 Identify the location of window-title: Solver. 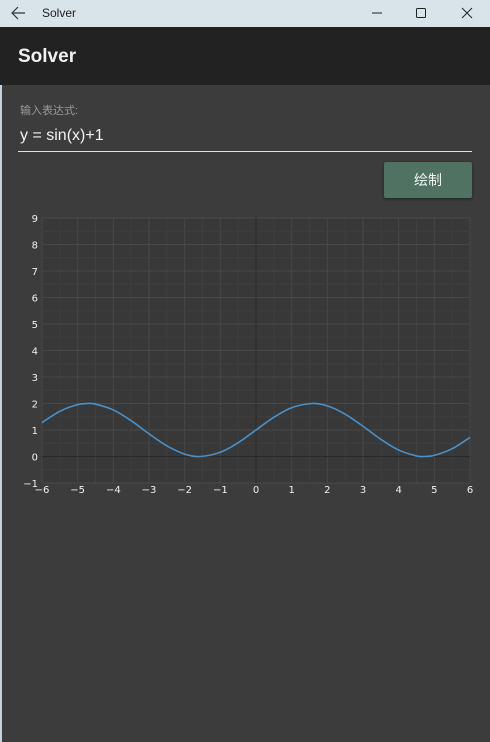
(59, 13).